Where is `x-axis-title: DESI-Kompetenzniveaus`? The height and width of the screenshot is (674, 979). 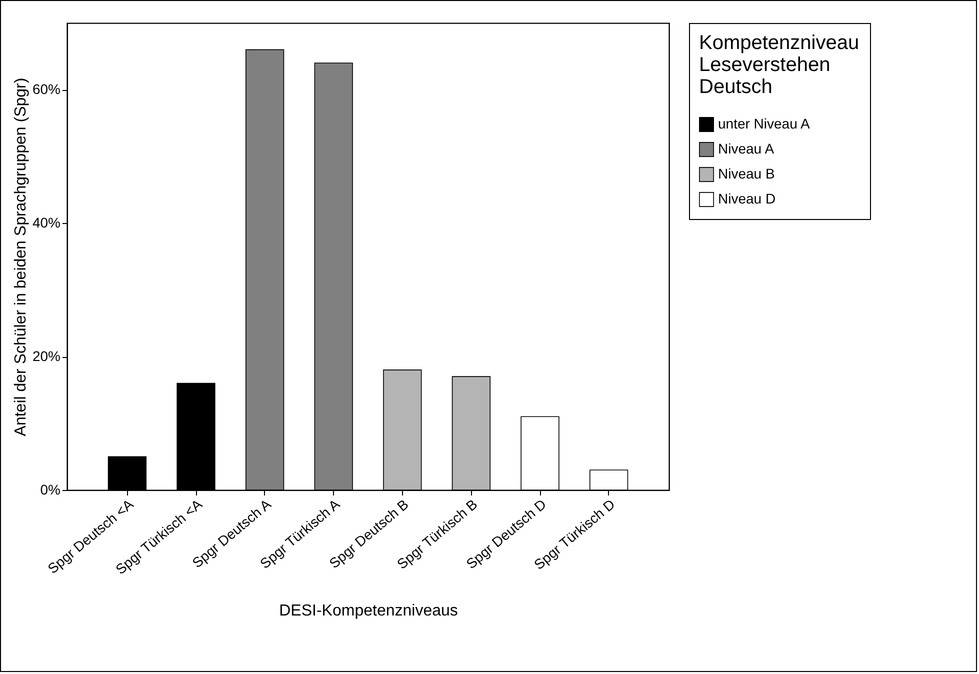
x-axis-title: DESI-Kompetenzniveaus is located at coordinates (368, 611).